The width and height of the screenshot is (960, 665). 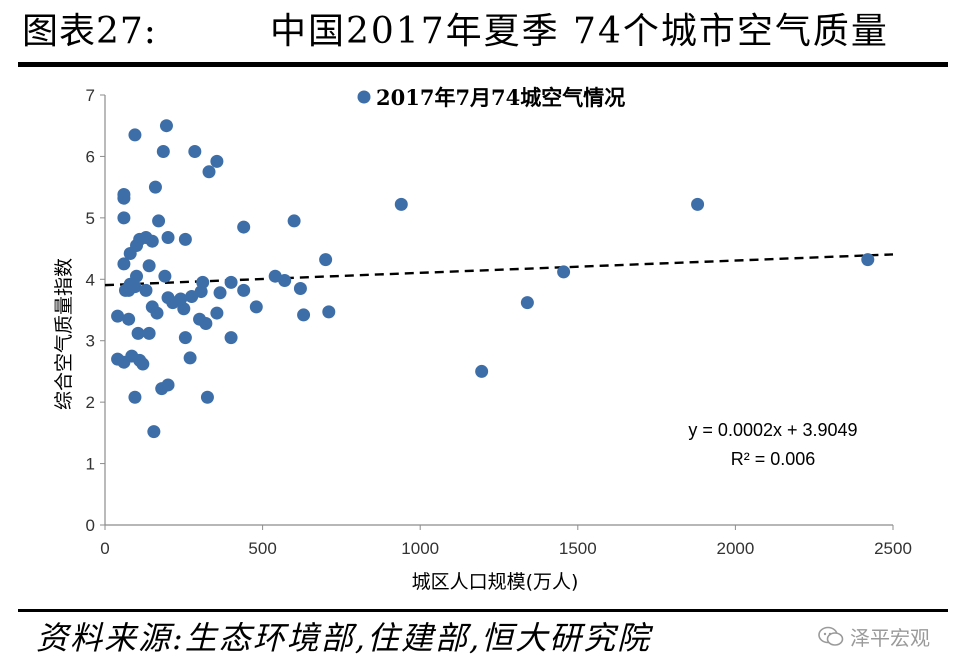 I want to click on figure-header: 图表27: 中国2017年夏季 74个城市空气质量, so click(x=480, y=34).